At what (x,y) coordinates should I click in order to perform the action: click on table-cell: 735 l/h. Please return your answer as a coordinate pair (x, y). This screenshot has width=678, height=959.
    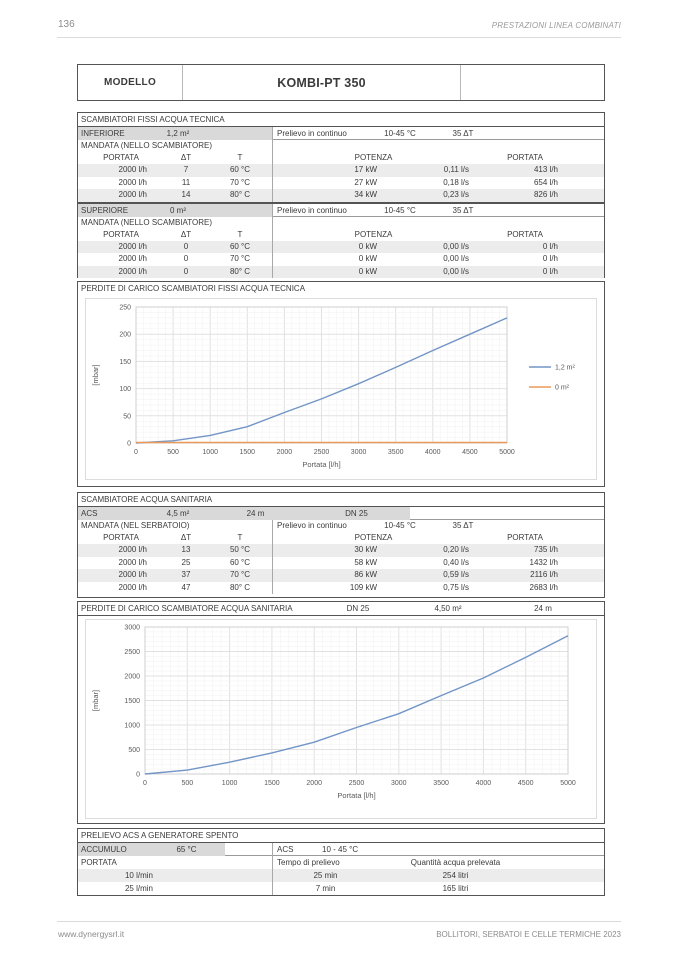
    Looking at the image, I should click on (545, 549).